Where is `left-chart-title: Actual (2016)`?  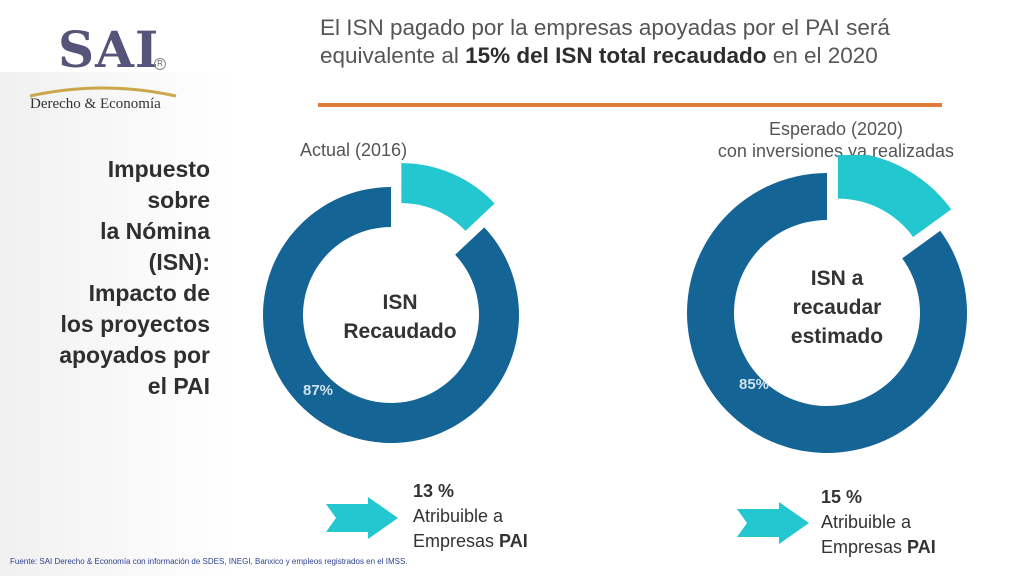 left-chart-title: Actual (2016) is located at coordinates (354, 150).